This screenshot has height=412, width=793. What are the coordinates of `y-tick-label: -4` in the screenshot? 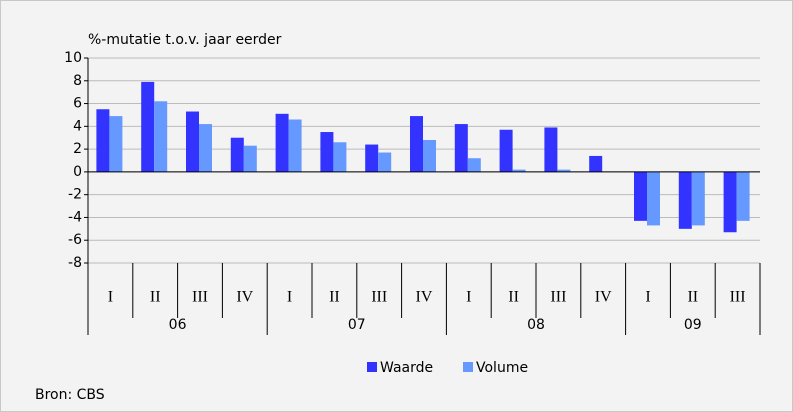 It's located at (75, 217).